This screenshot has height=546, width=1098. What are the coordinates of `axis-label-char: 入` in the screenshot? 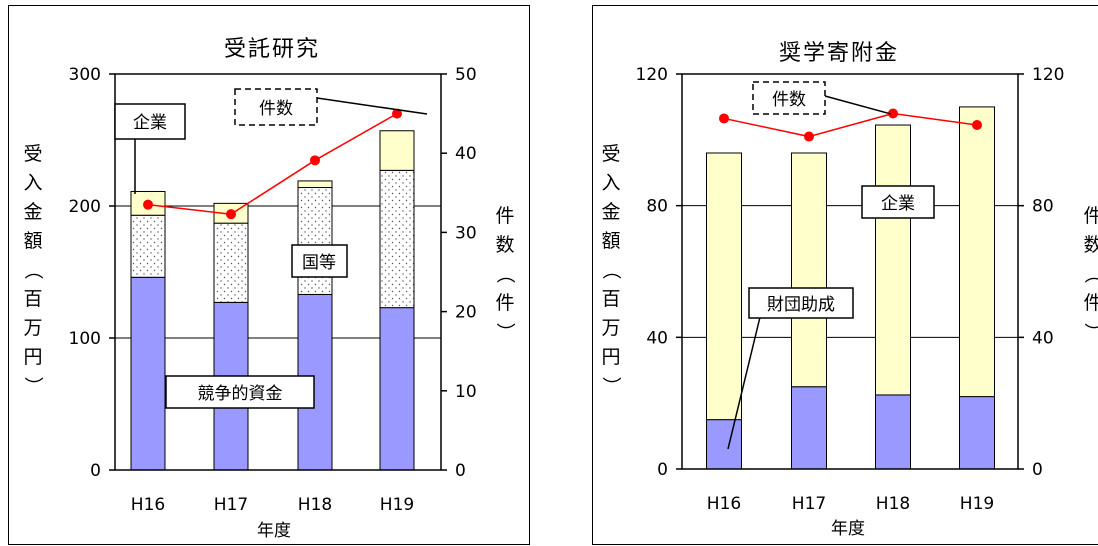 It's located at (610, 183).